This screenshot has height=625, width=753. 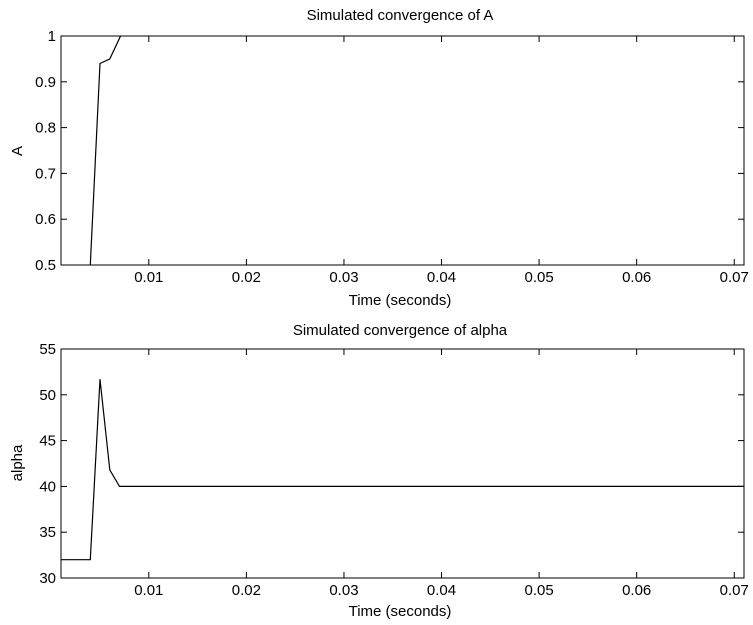 What do you see at coordinates (45, 128) in the screenshot?
I see `y-tick-label: 0.8` at bounding box center [45, 128].